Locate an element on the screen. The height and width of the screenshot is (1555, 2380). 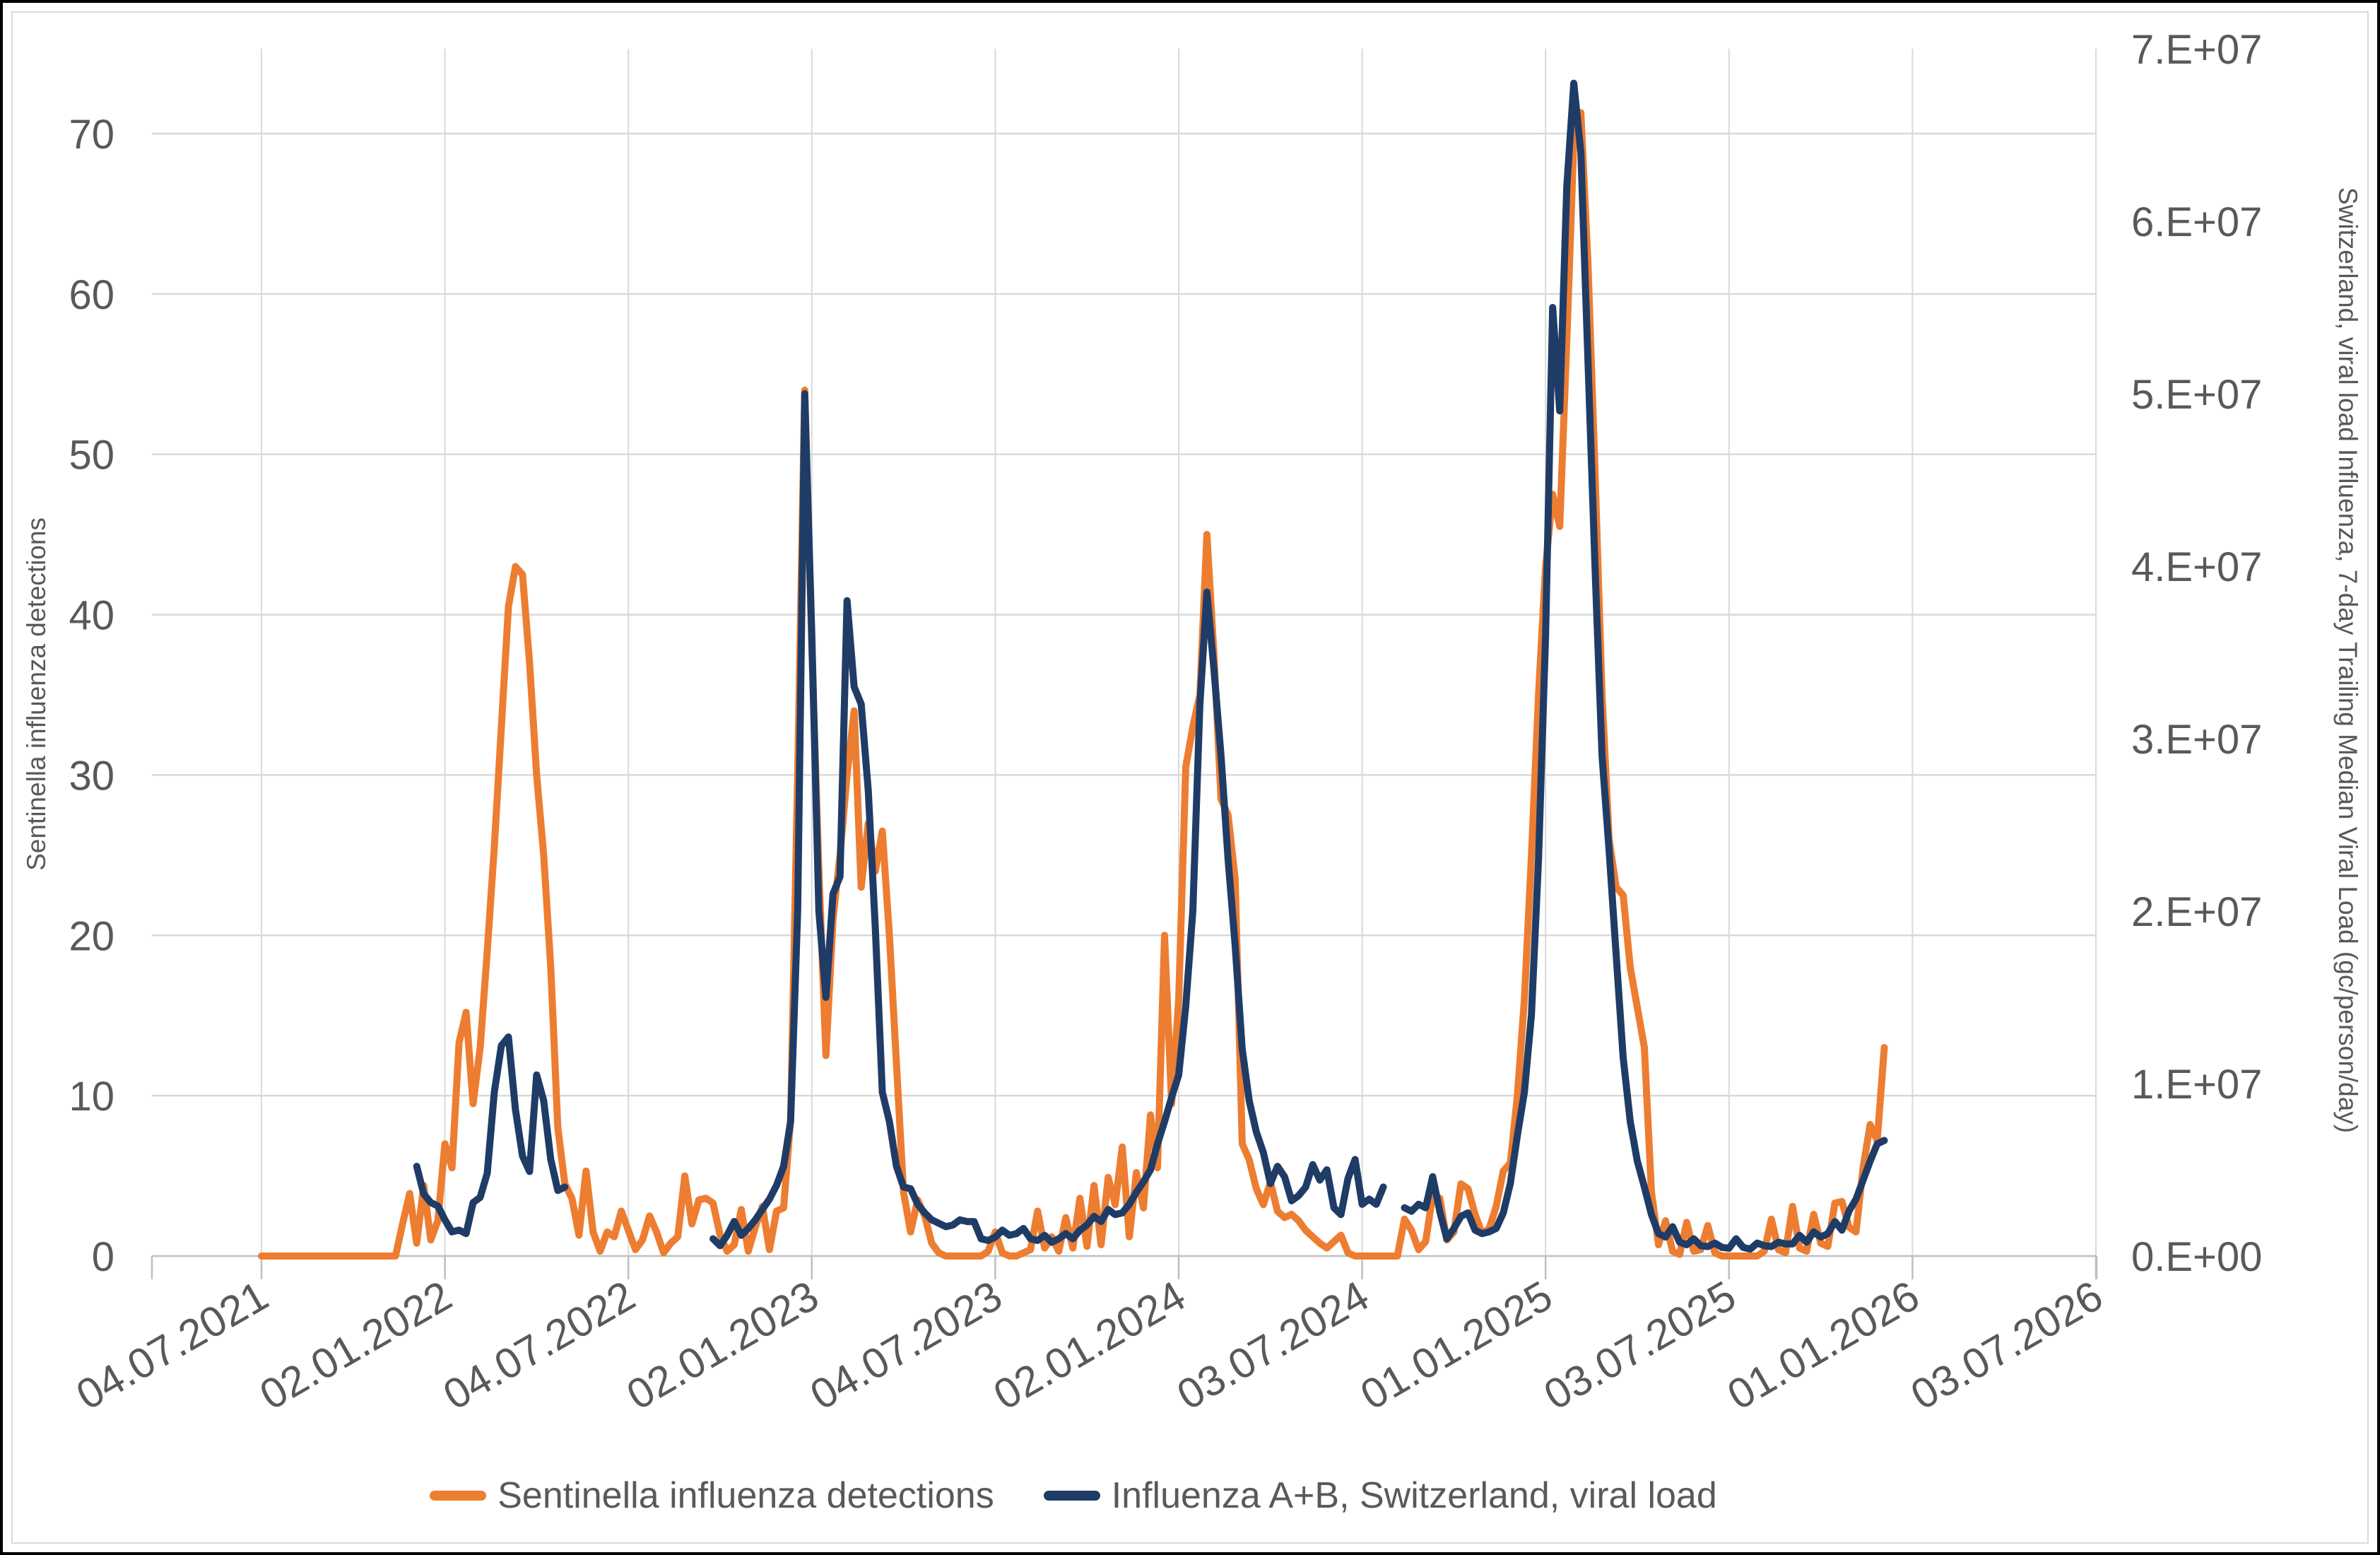
x-axis-date-label-0: 04.07.2021 is located at coordinates (172, 1345).